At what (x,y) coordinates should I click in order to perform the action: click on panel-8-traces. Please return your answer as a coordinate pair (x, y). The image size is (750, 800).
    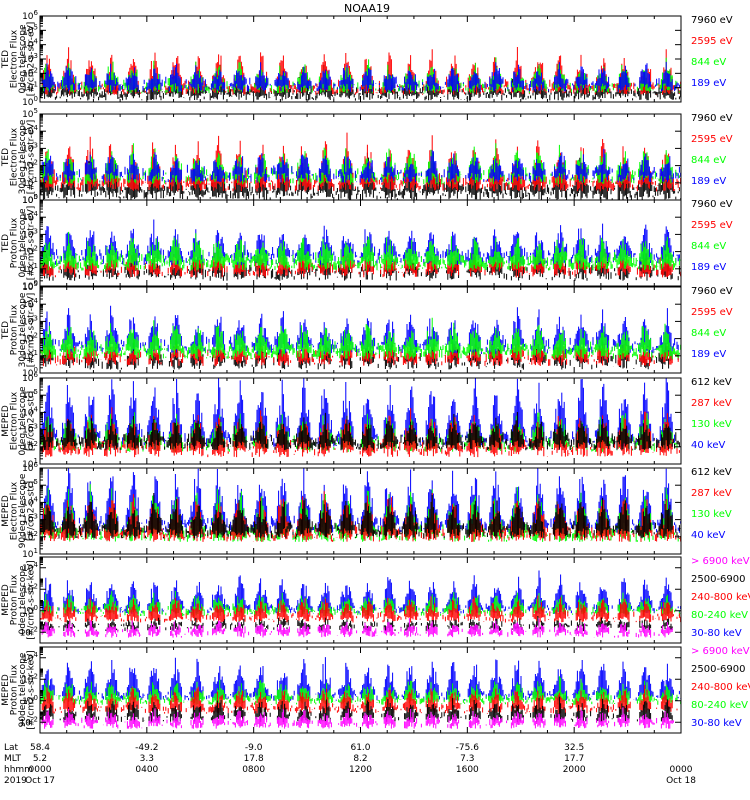
    Looking at the image, I should click on (360, 693).